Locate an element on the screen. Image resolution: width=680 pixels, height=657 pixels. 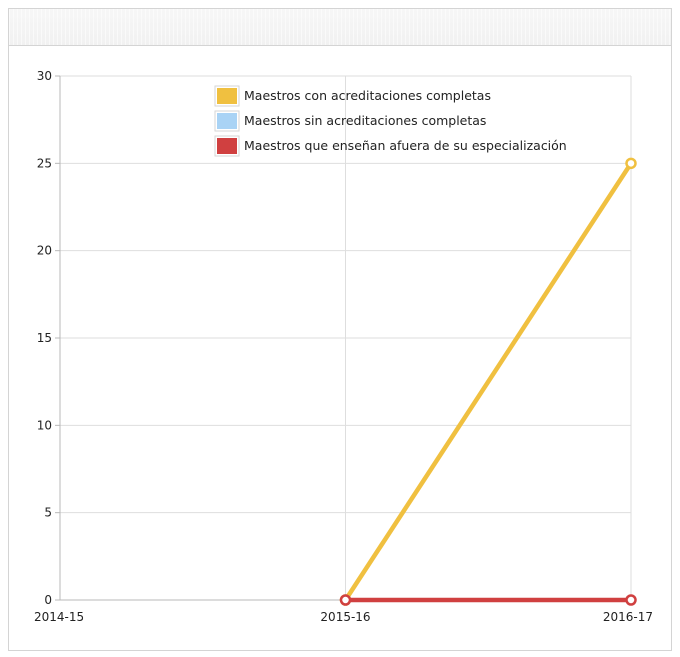
x-tick-label: 2014-15 is located at coordinates (59, 617).